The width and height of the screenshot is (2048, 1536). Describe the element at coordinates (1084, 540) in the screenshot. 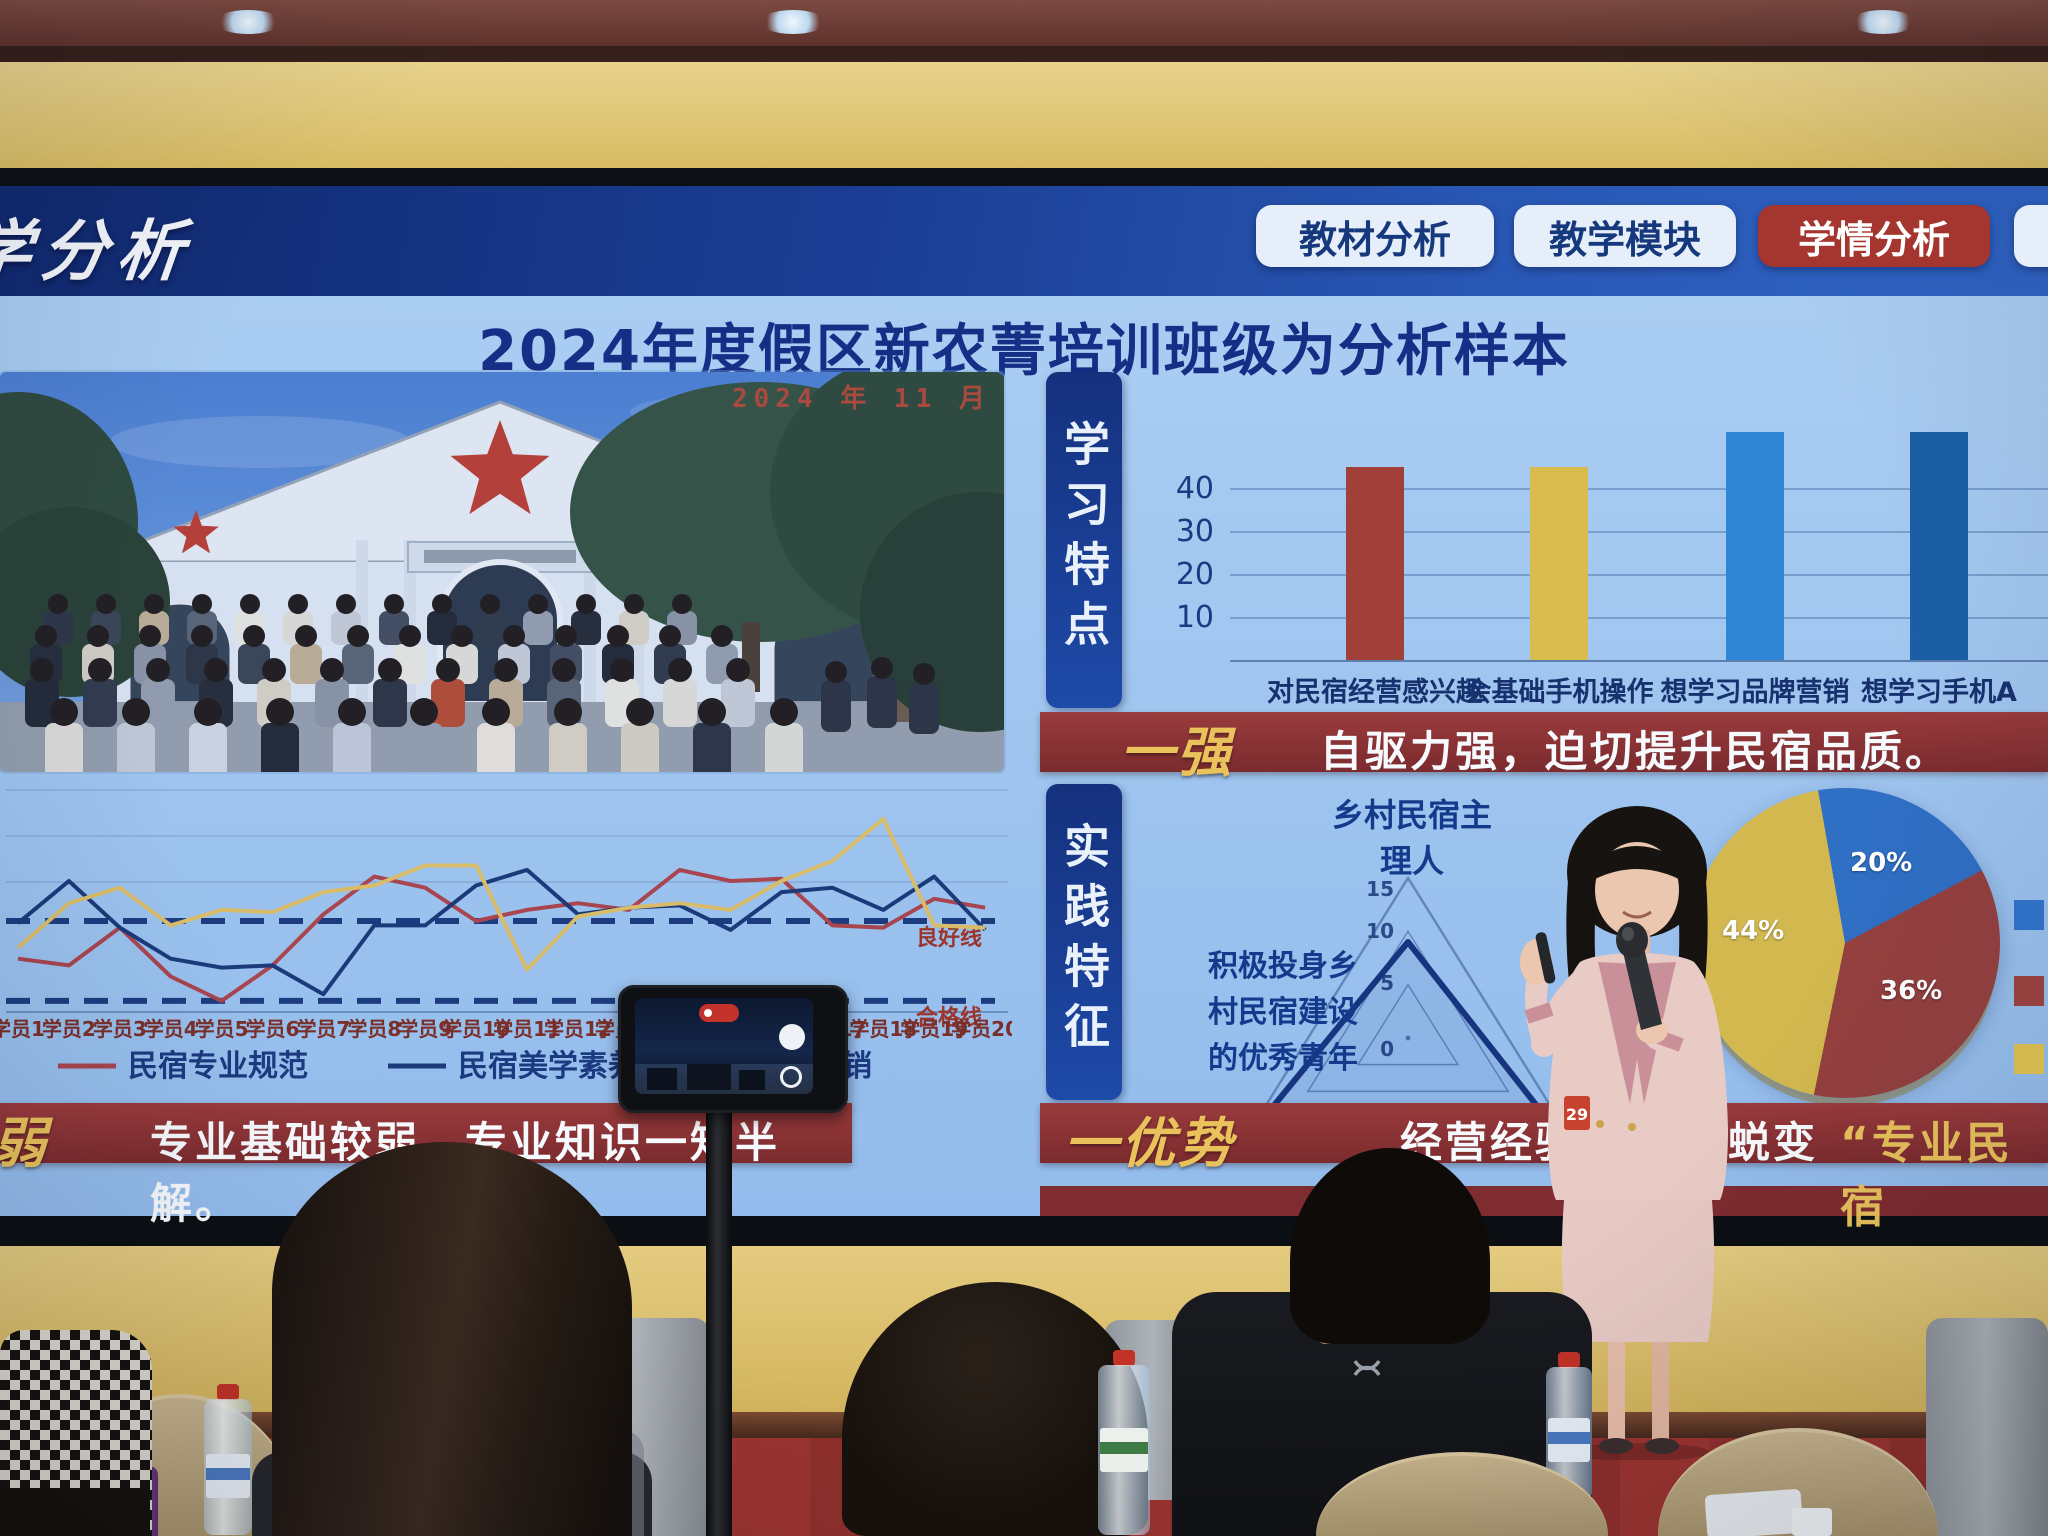

I see `side-label-study: 学习特点` at that location.